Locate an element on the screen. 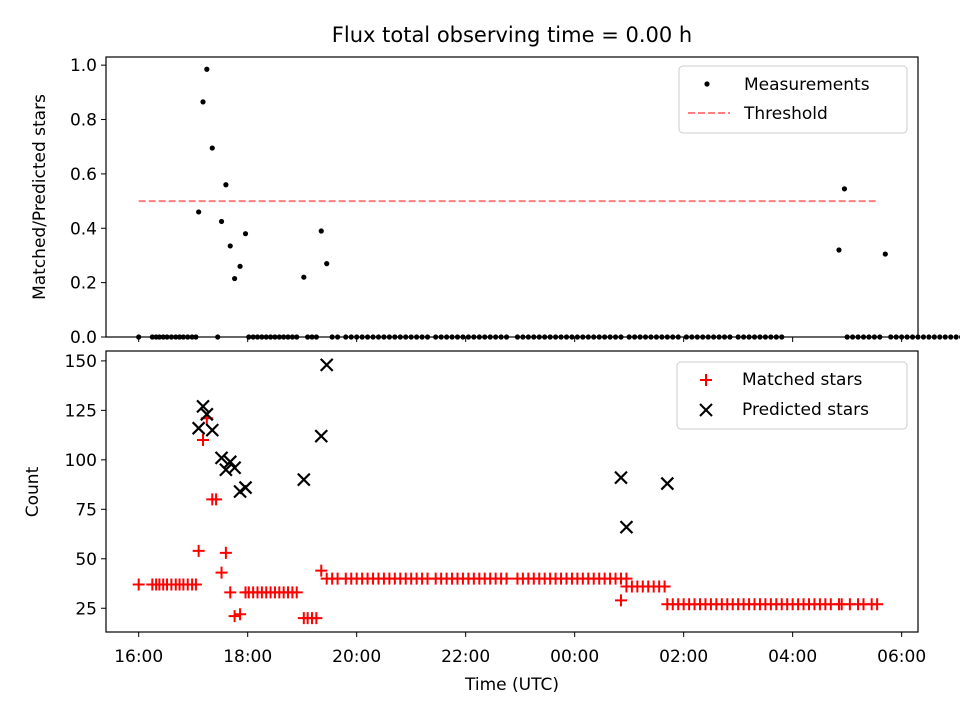  top-legend: Measurements Threshold is located at coordinates (793, 99).